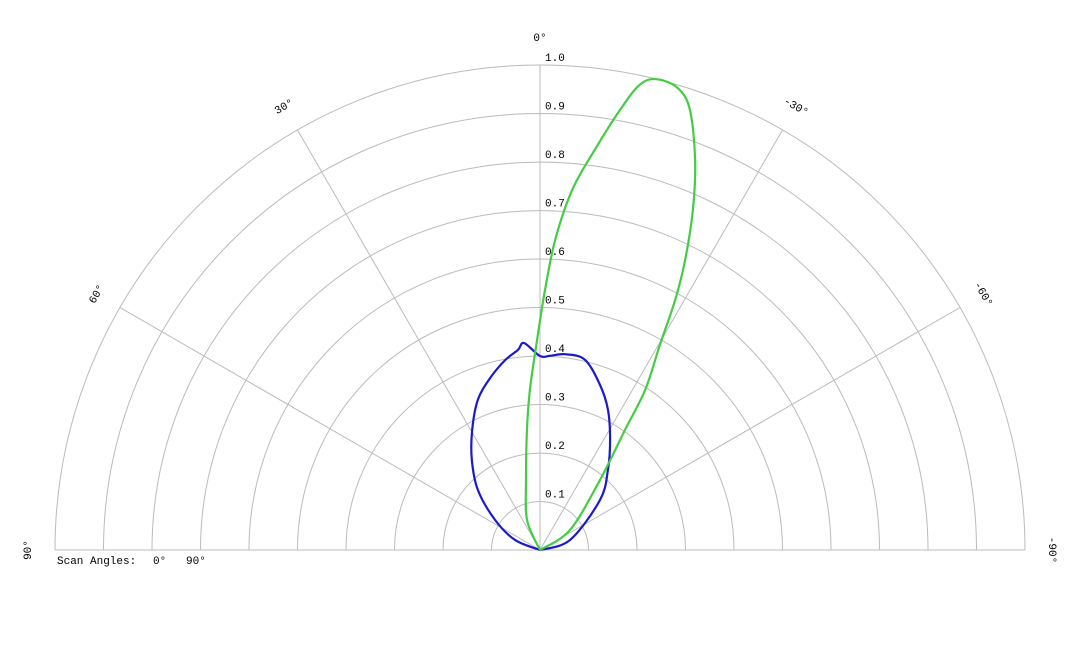  I want to click on legend: Scan Angles: 0° 90°, so click(131, 562).